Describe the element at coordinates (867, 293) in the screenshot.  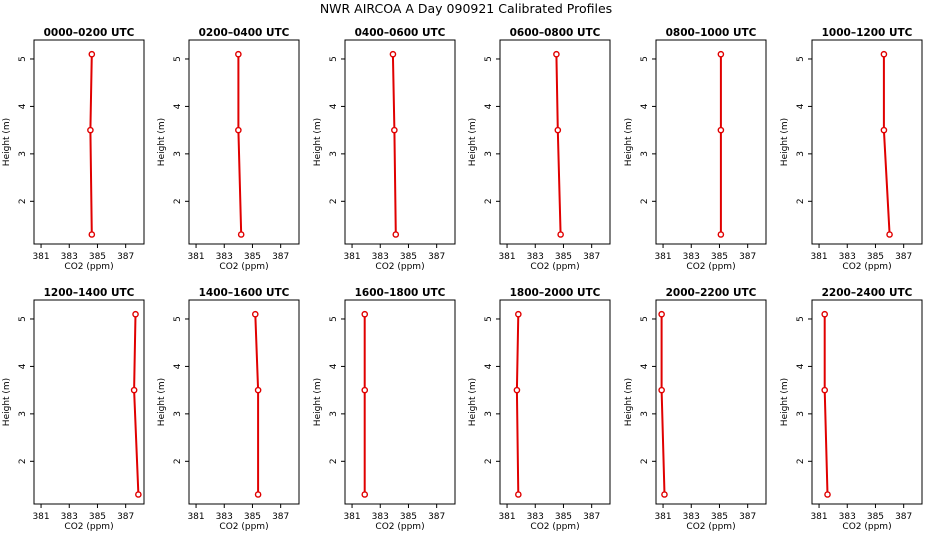
I see `panel-title: 2200–2400 UTC` at that location.